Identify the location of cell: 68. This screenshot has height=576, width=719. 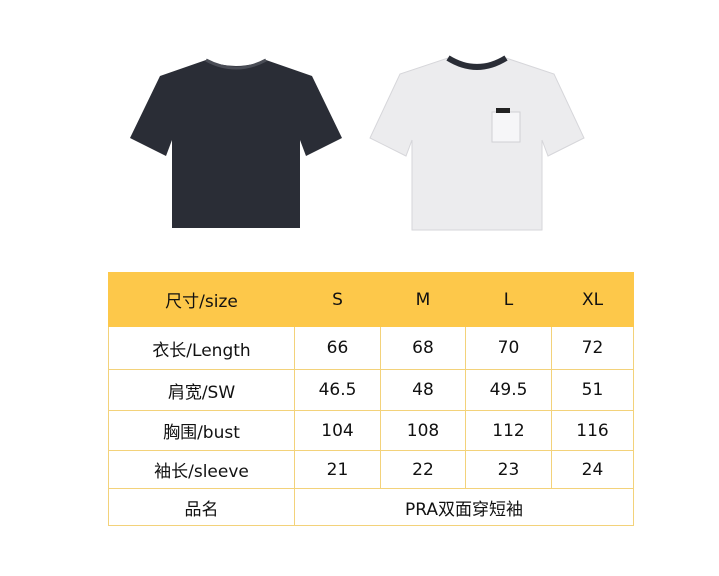
(423, 348).